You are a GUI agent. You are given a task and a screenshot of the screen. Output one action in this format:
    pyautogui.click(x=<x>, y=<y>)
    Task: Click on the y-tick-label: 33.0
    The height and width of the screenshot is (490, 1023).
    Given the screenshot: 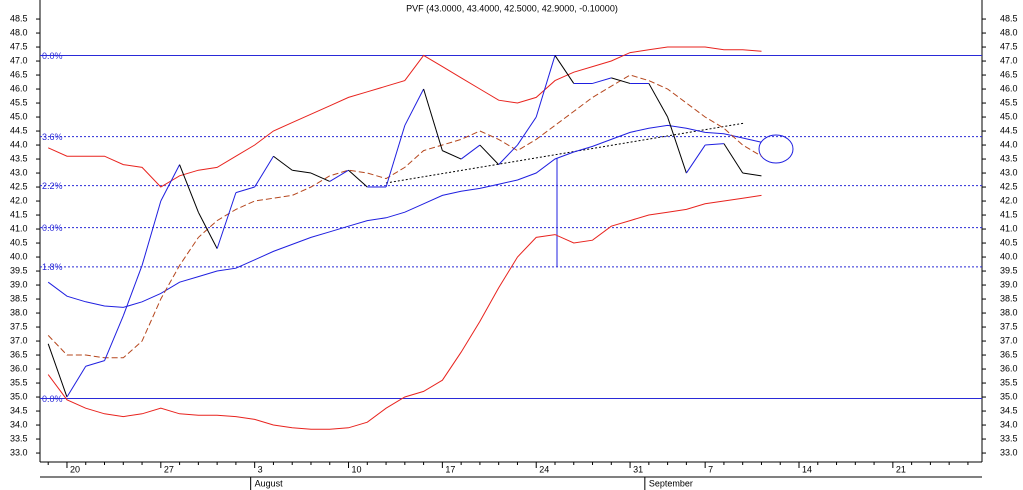 What is the action you would take?
    pyautogui.click(x=19, y=452)
    